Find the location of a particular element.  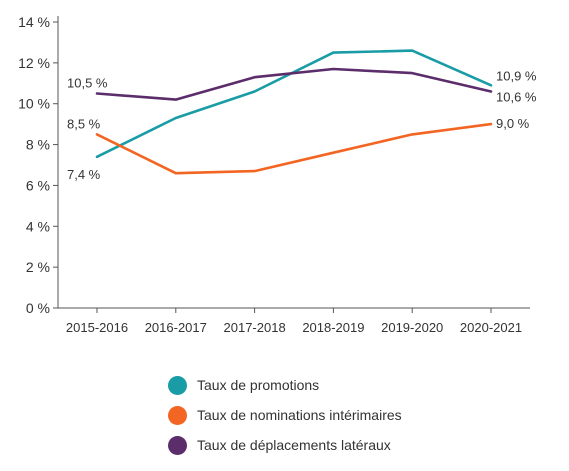

data-label: 7,4 % is located at coordinates (84, 174).